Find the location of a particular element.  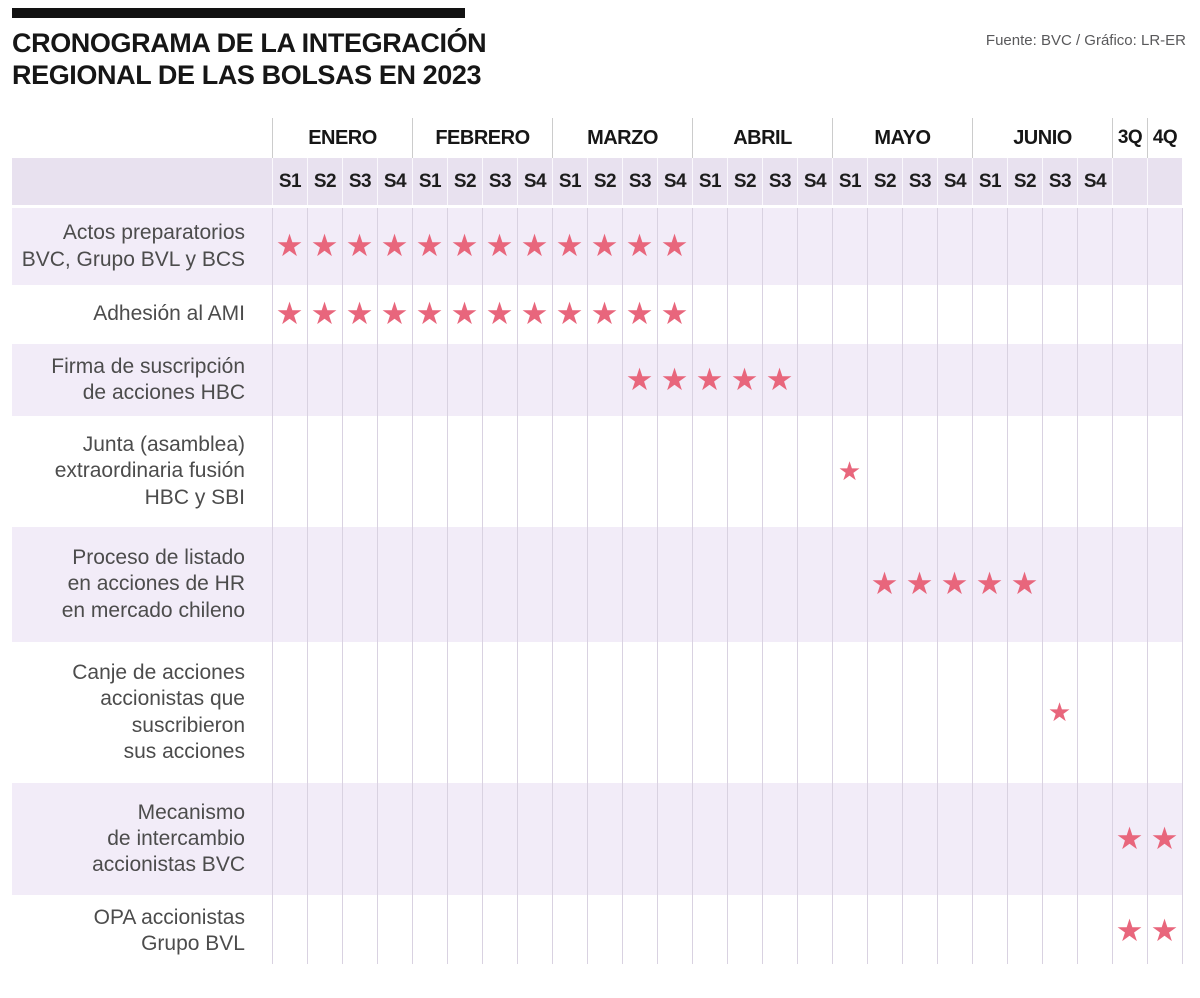

task-label-line: BVC, Grupo BVL y BCS is located at coordinates (133, 259).